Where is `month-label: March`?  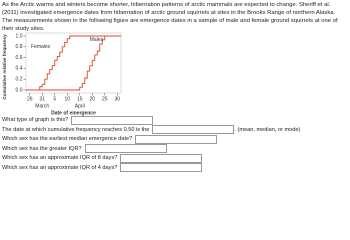
month-label: March is located at coordinates (42, 106).